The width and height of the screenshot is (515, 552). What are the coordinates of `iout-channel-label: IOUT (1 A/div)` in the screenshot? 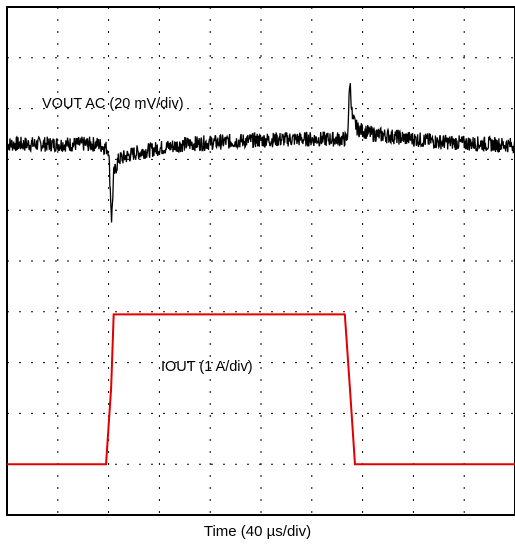 It's located at (207, 367).